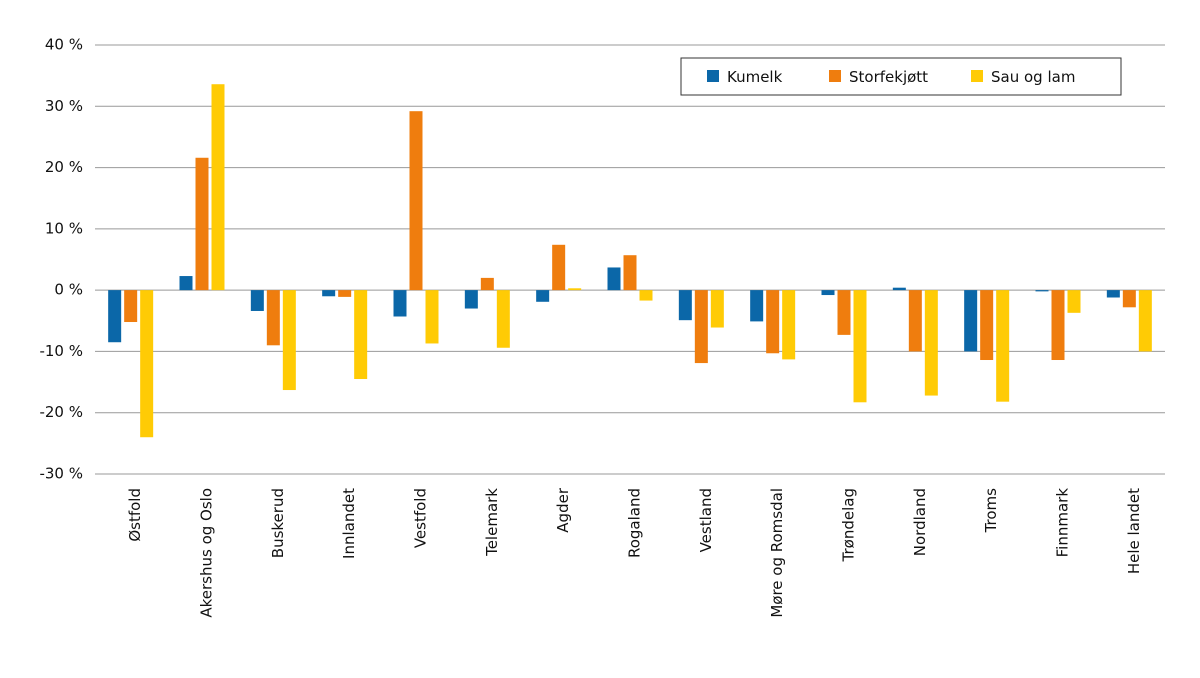  I want to click on x-tick-label: Møre og Romsdal, so click(777, 553).